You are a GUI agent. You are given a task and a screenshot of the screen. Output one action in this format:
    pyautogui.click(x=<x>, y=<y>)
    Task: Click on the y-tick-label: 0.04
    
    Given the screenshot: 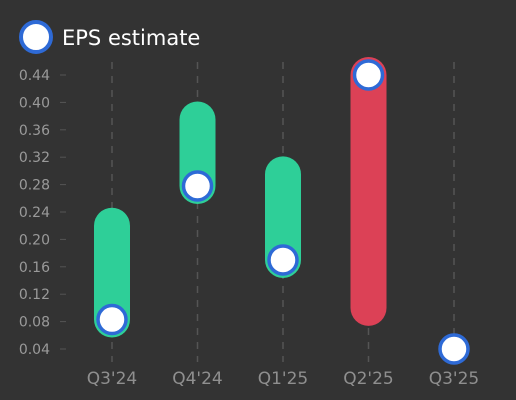 What is the action you would take?
    pyautogui.click(x=34, y=350)
    